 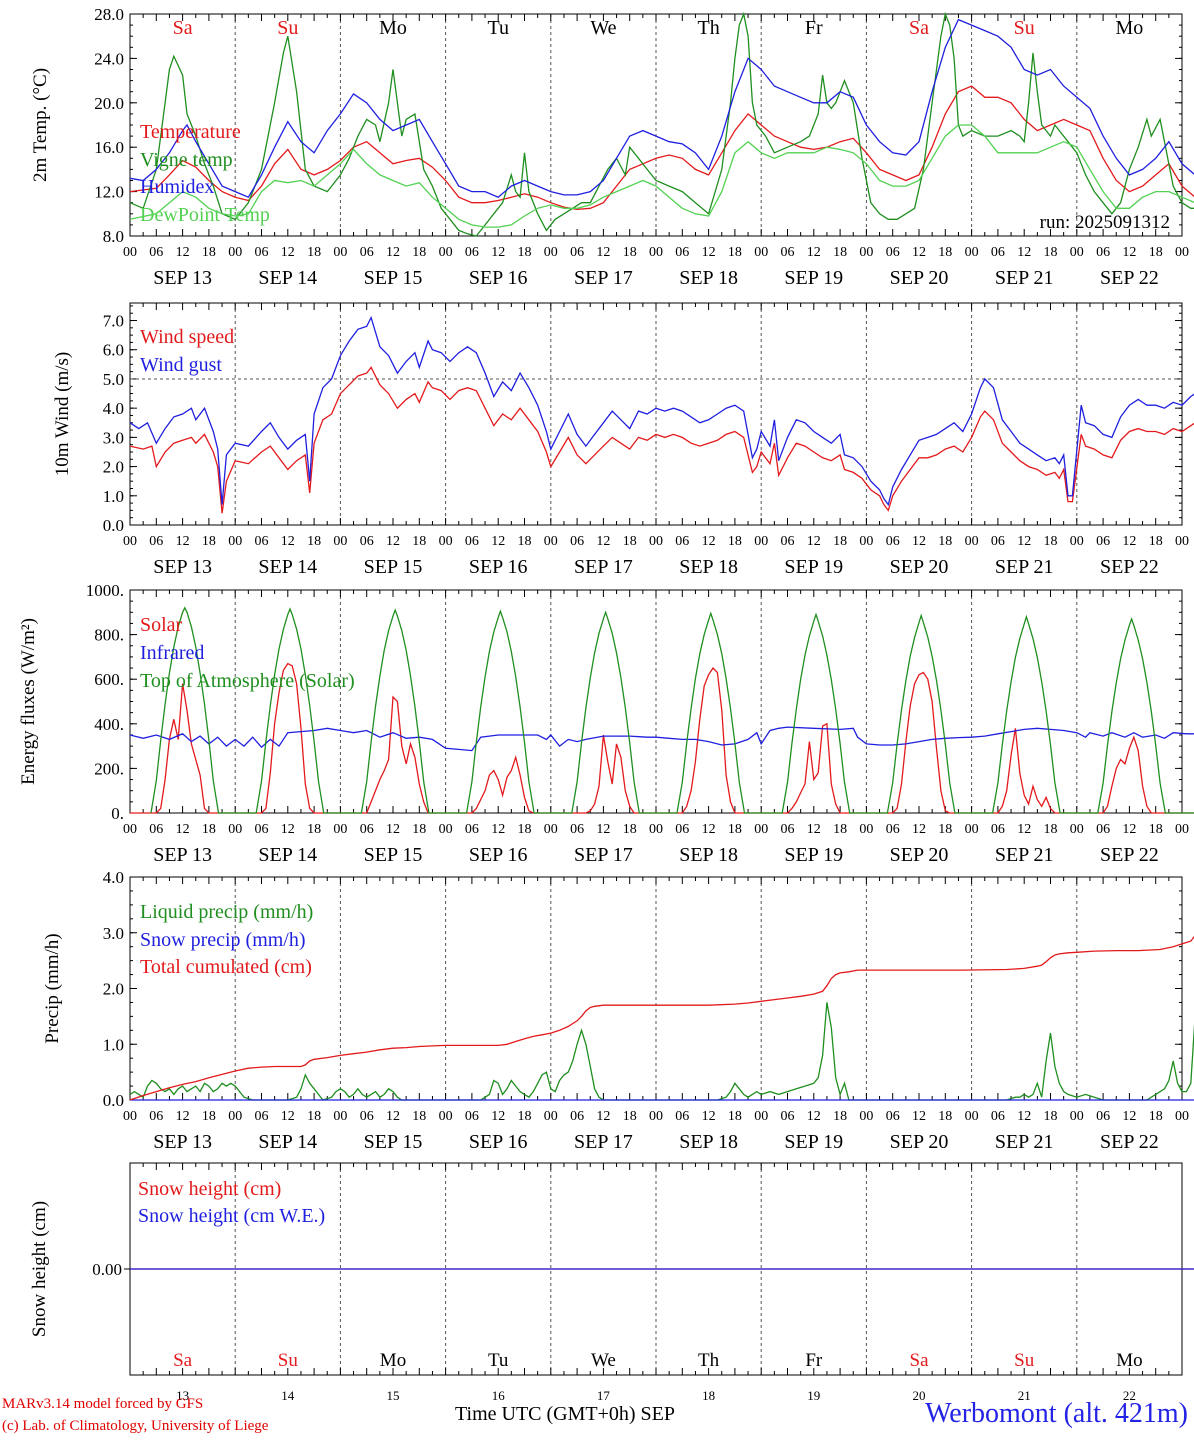 I want to click on y-axis-label: 2m Temp. (°C), so click(x=40, y=125).